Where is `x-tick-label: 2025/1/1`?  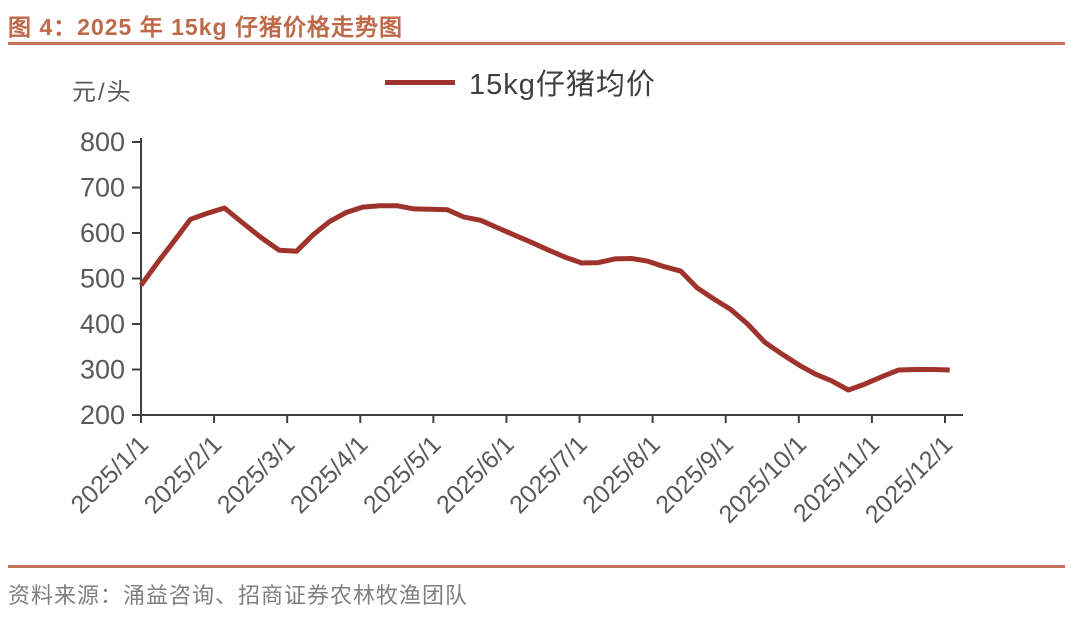
x-tick-label: 2025/1/1 is located at coordinates (110, 474).